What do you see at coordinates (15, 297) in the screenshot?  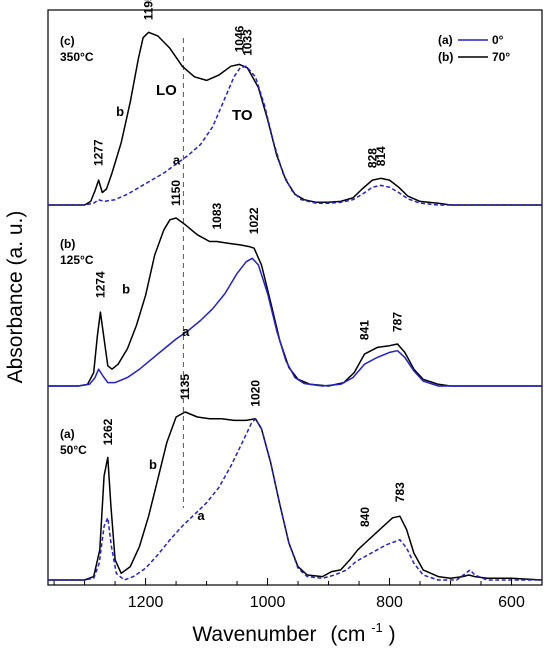 I see `y-axis-title: Absorbance (a. u.)` at bounding box center [15, 297].